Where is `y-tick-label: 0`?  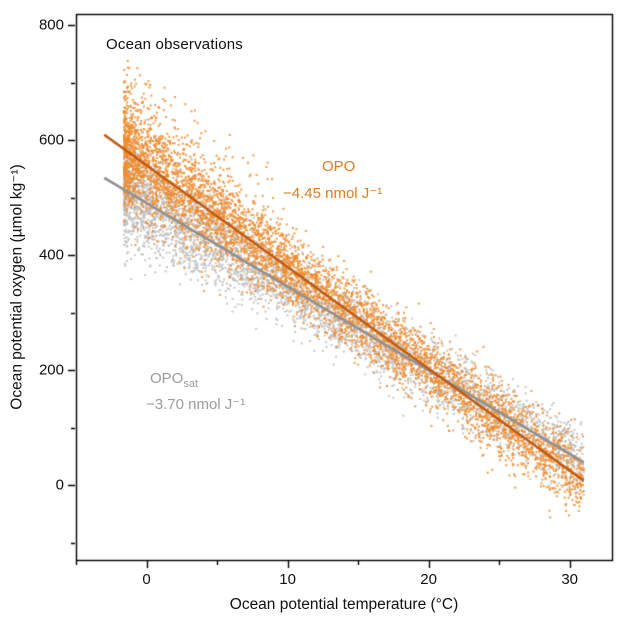 y-tick-label: 0 is located at coordinates (59, 485).